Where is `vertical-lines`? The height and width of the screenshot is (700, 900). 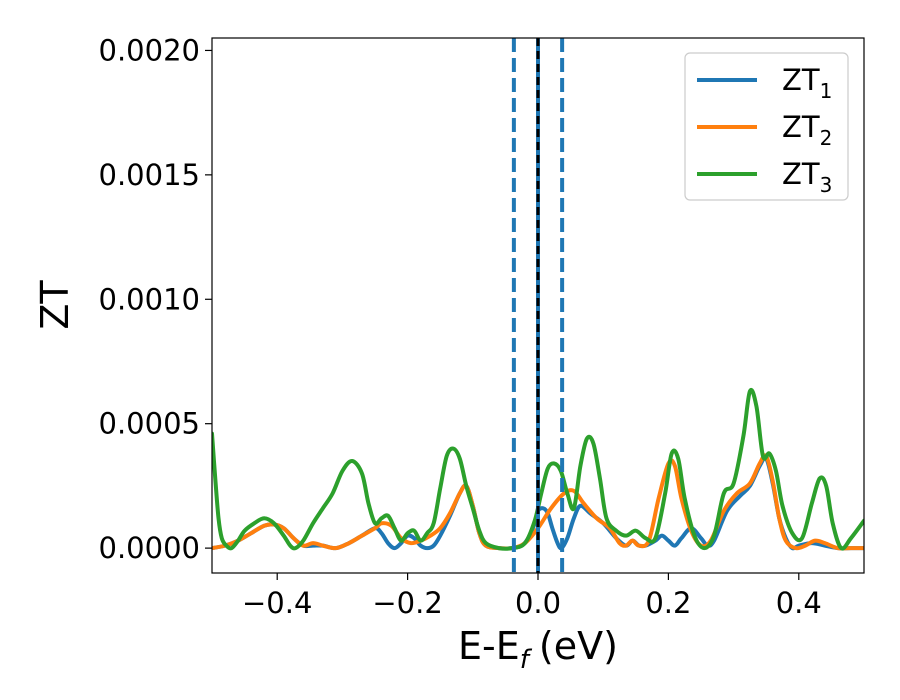 vertical-lines is located at coordinates (538, 305).